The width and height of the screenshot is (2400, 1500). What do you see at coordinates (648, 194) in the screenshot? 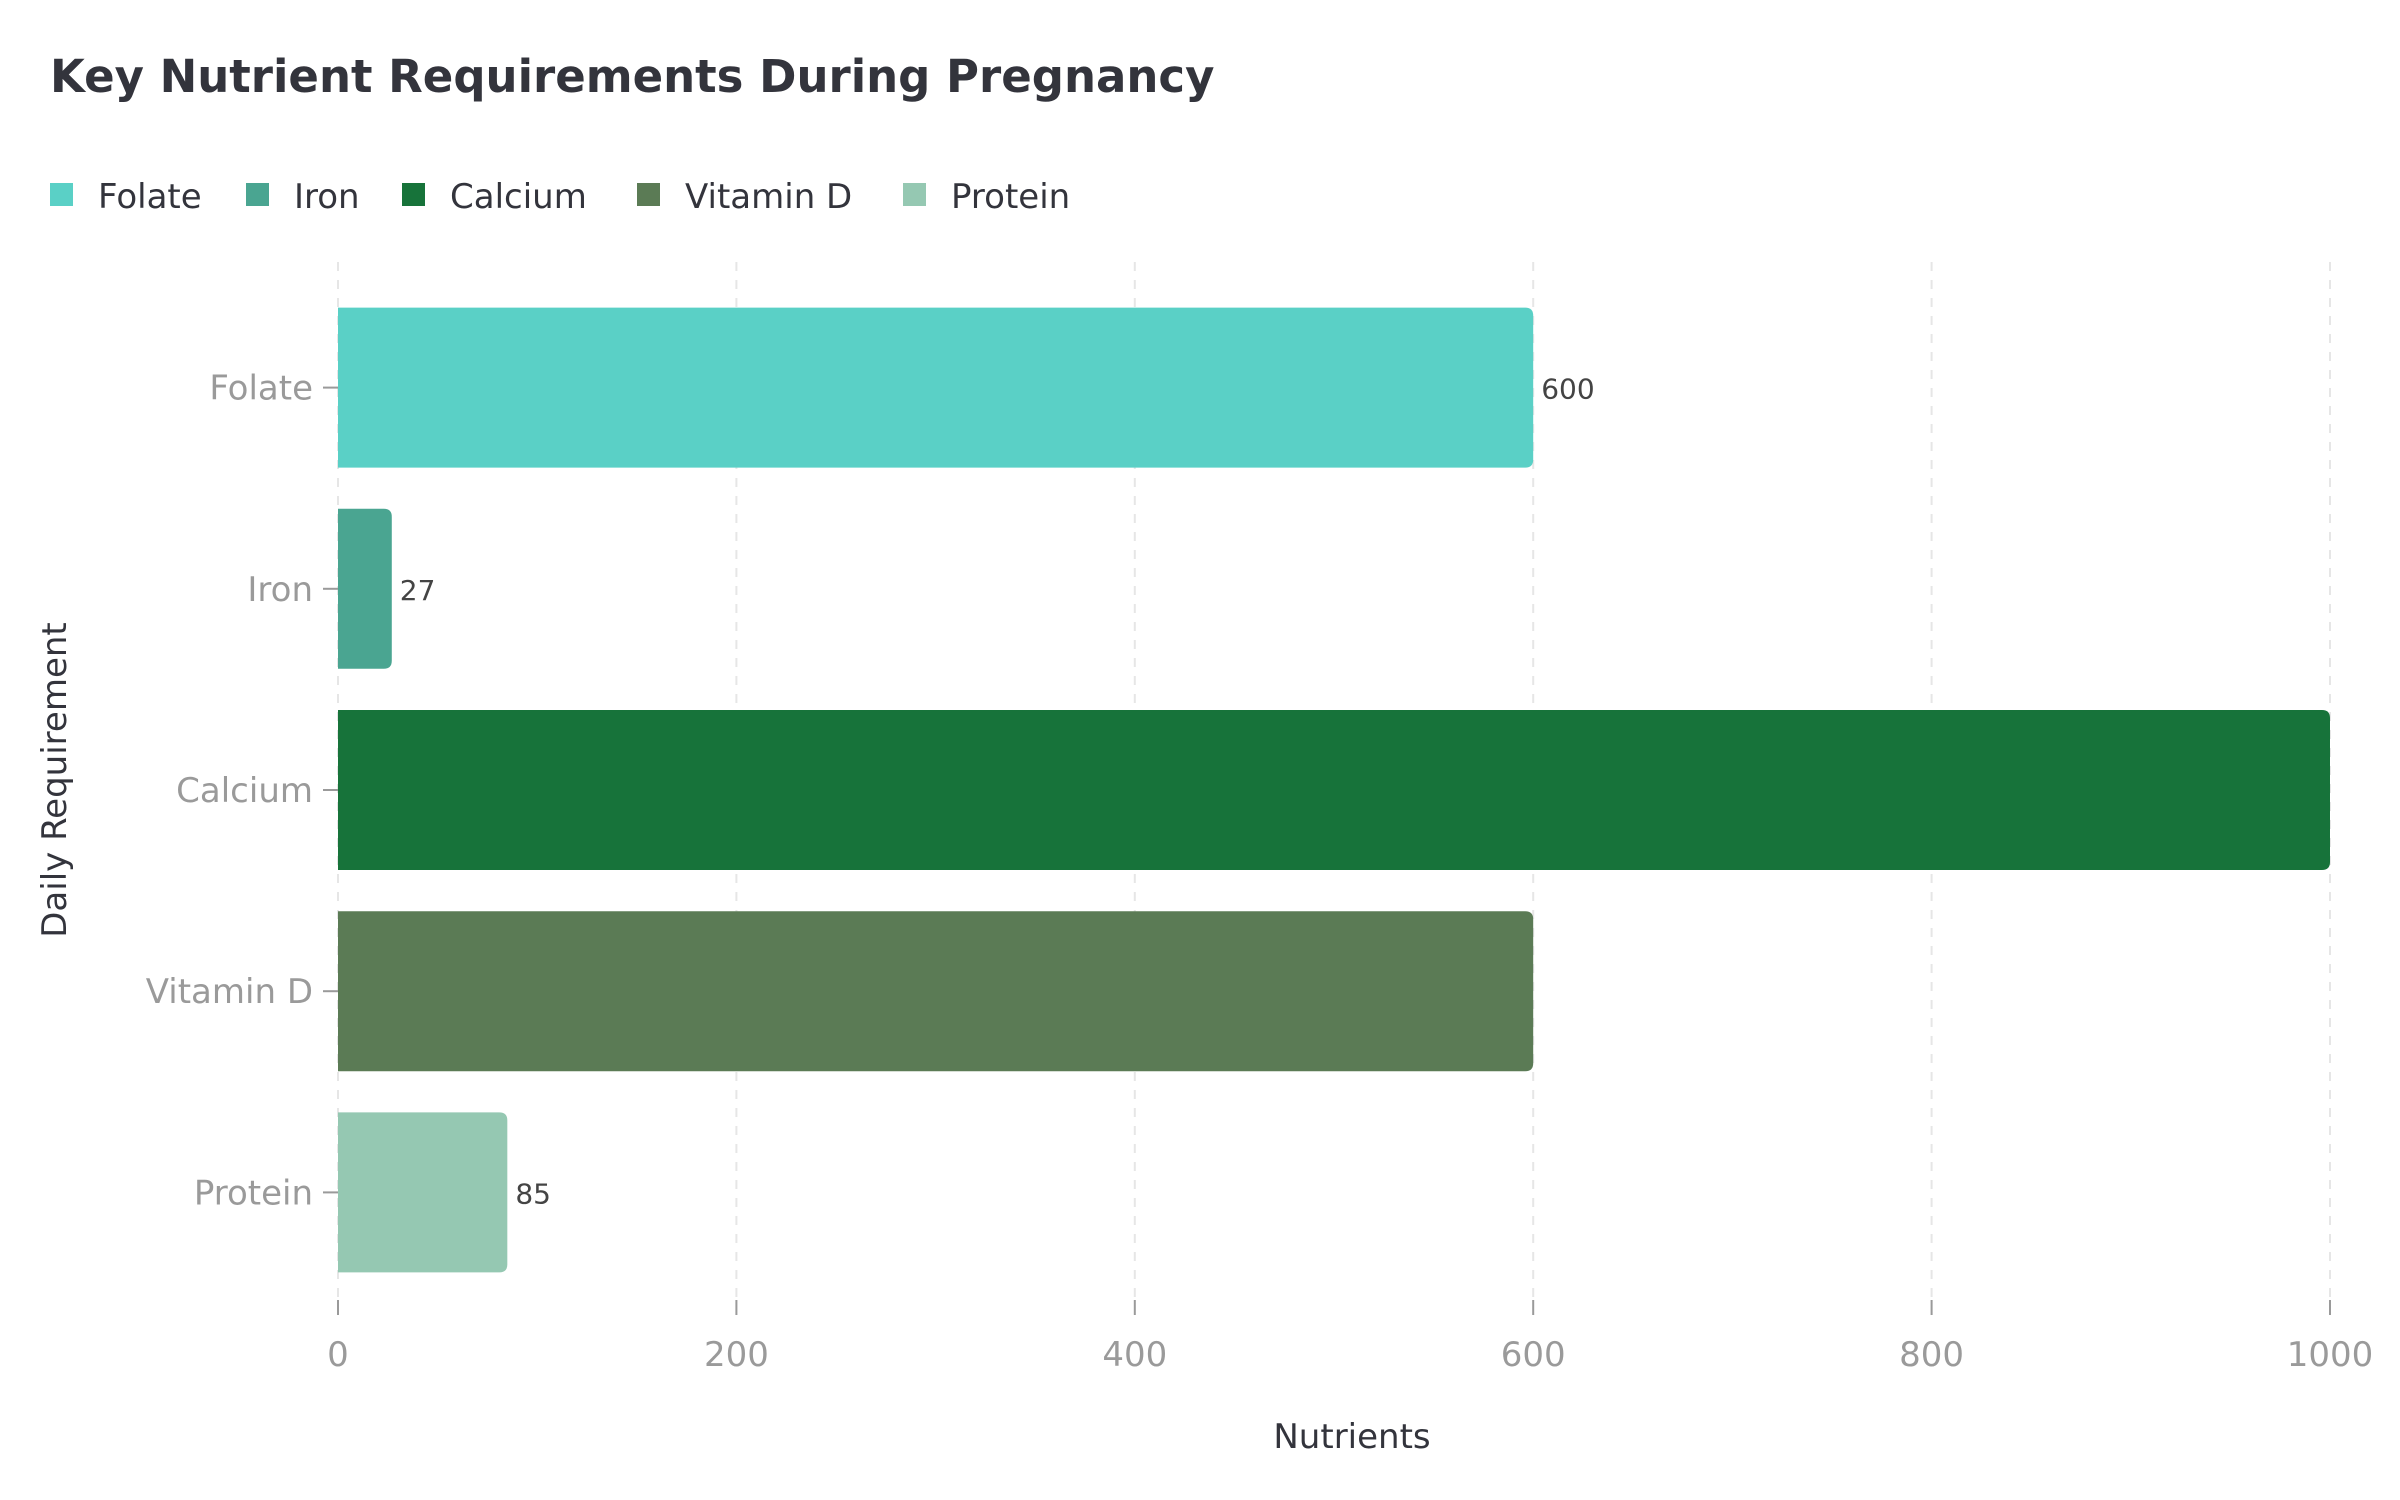
I see `legend-swatch-vitamin-d` at bounding box center [648, 194].